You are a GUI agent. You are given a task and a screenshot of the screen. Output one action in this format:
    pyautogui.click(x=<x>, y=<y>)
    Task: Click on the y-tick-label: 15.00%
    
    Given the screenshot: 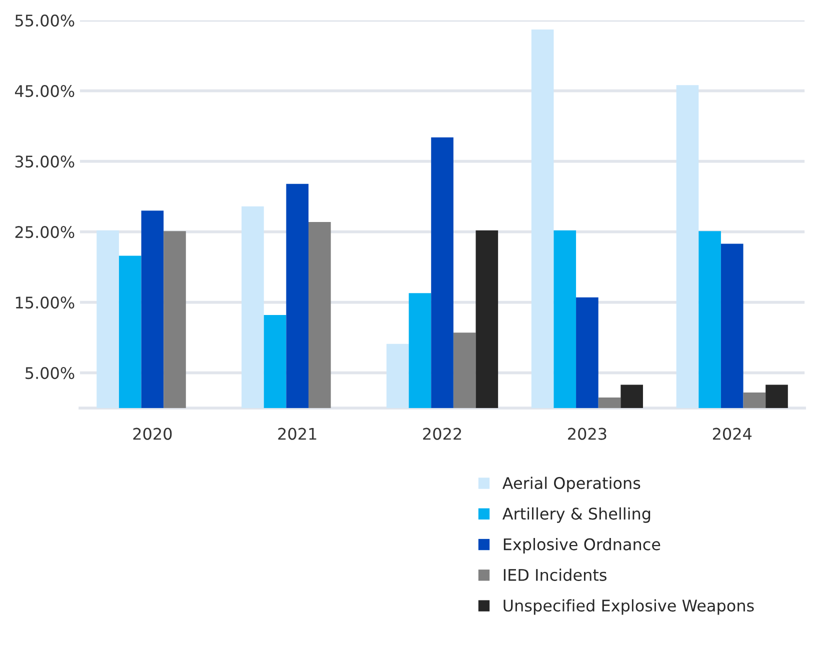 What is the action you would take?
    pyautogui.click(x=45, y=302)
    